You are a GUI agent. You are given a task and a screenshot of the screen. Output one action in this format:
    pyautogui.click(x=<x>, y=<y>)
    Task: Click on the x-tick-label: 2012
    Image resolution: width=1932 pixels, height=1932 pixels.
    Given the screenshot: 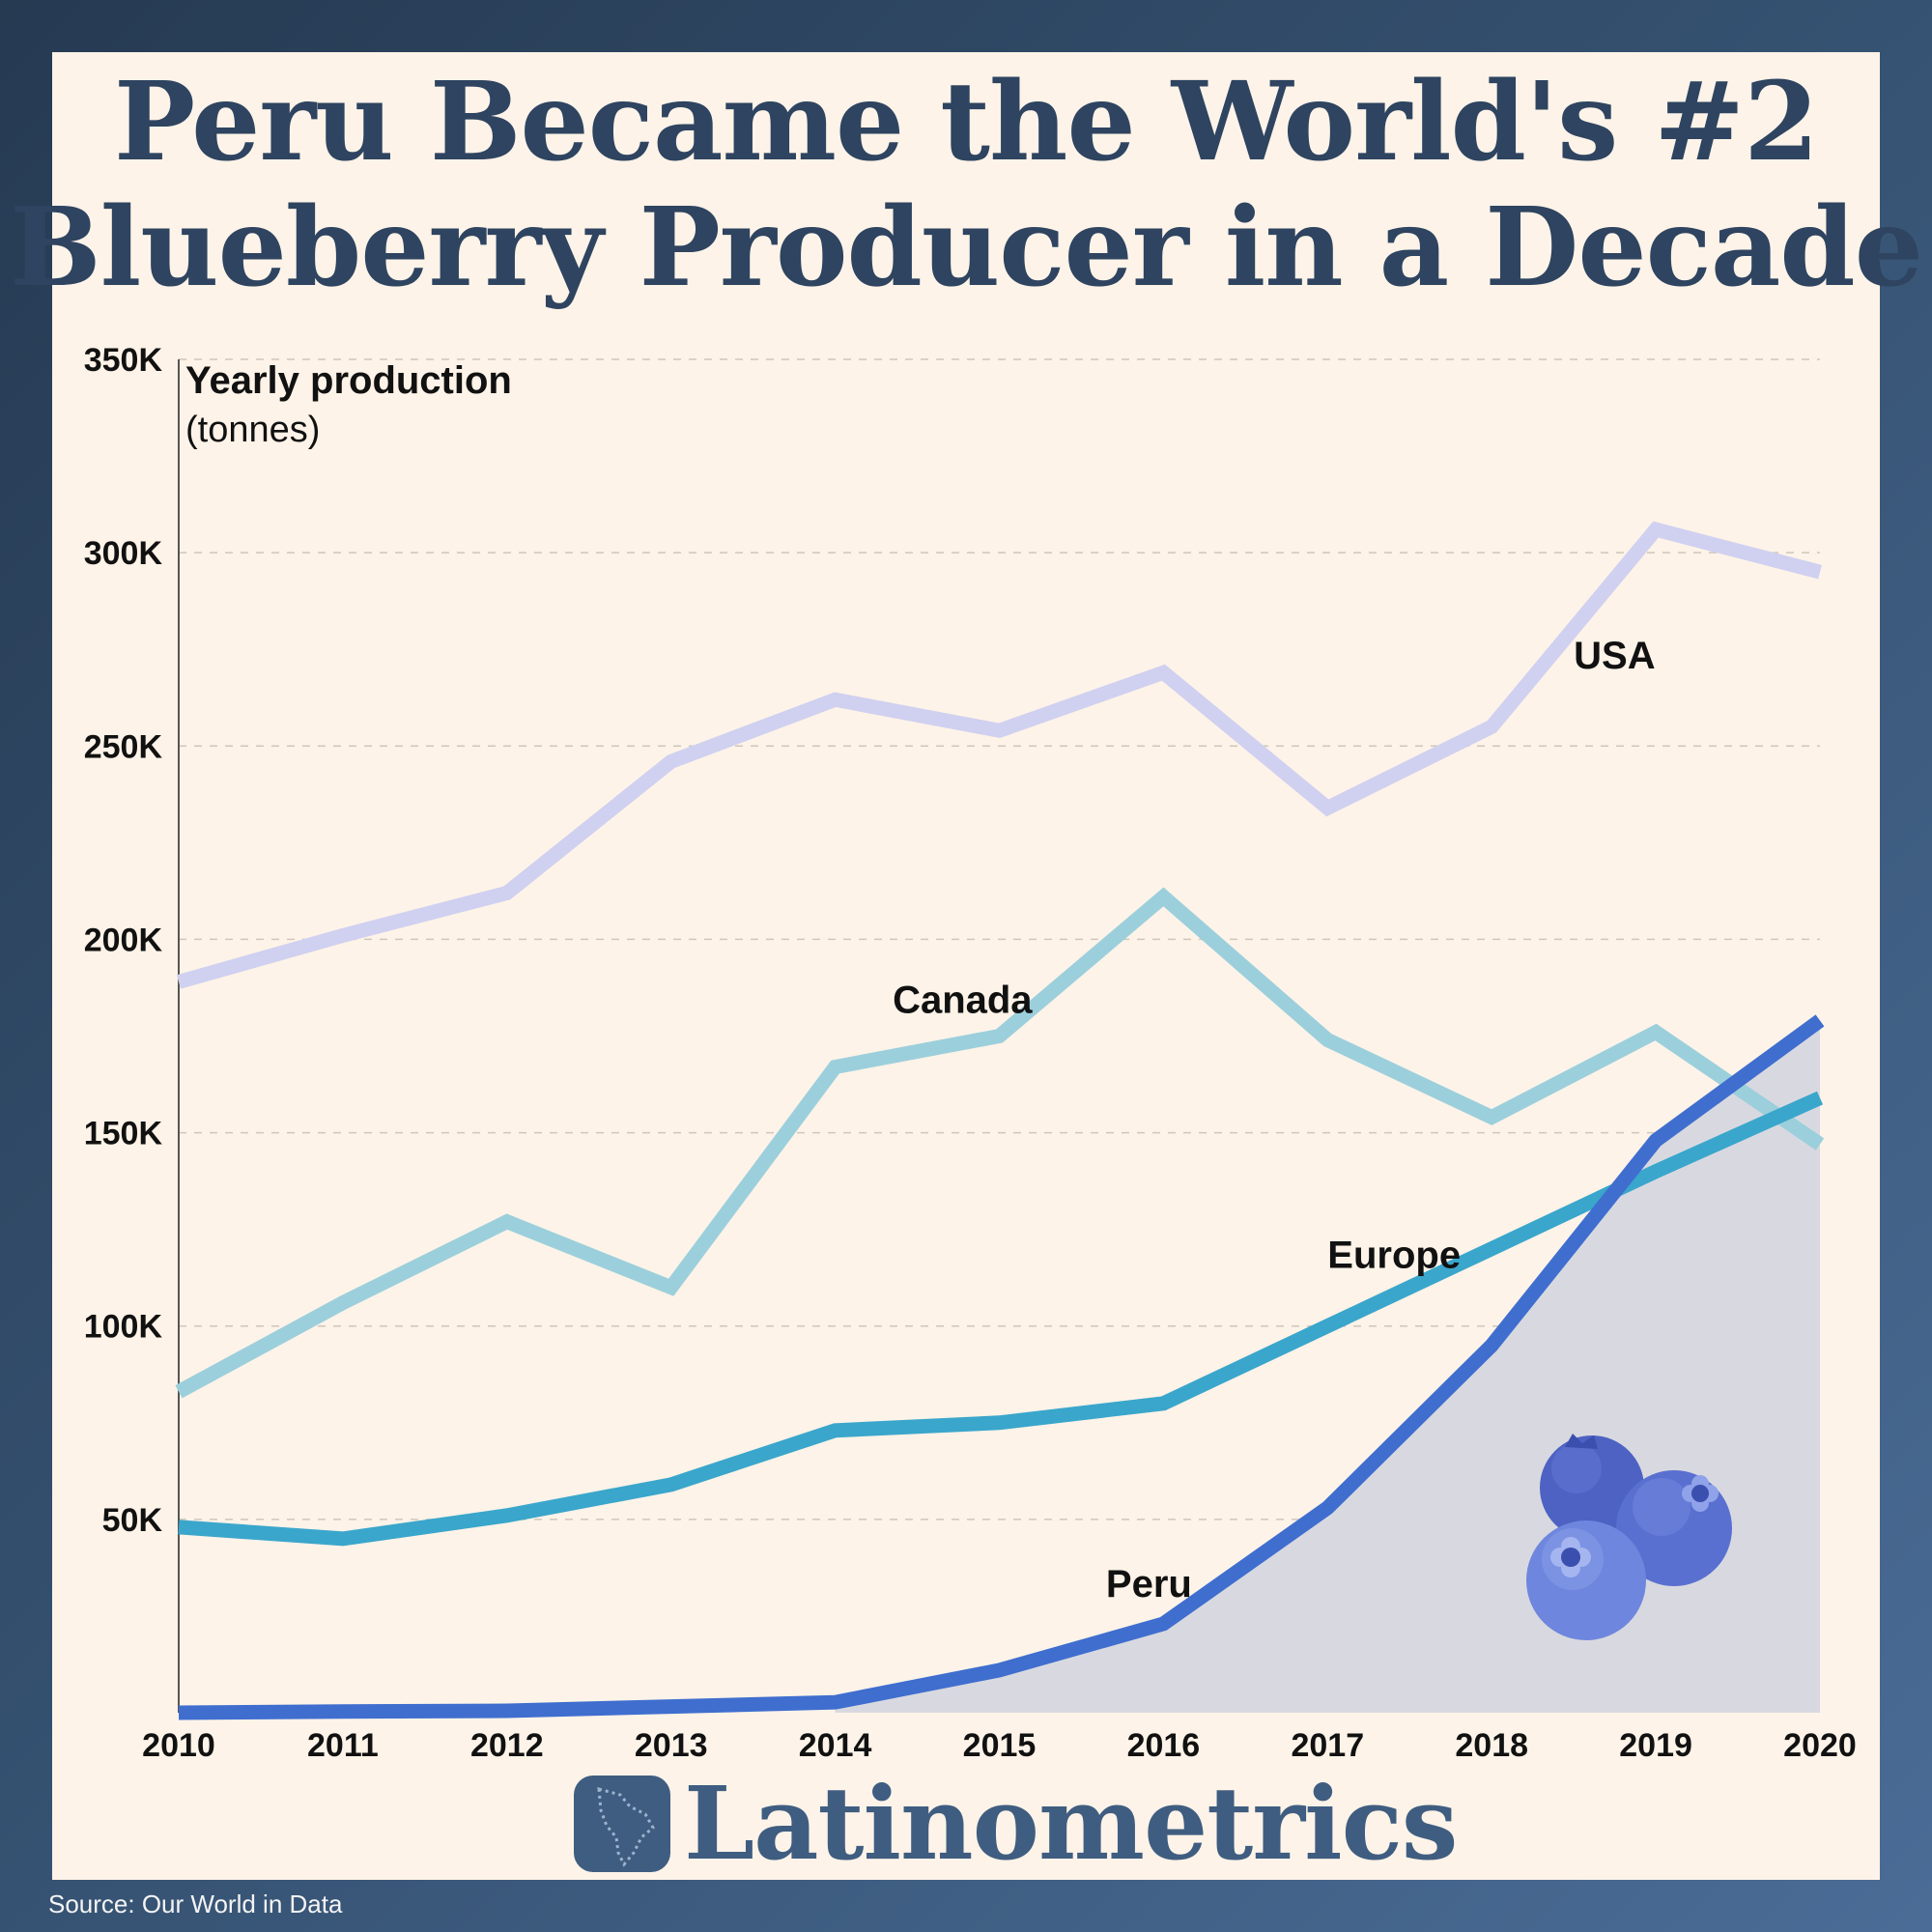 What is the action you would take?
    pyautogui.click(x=507, y=1745)
    